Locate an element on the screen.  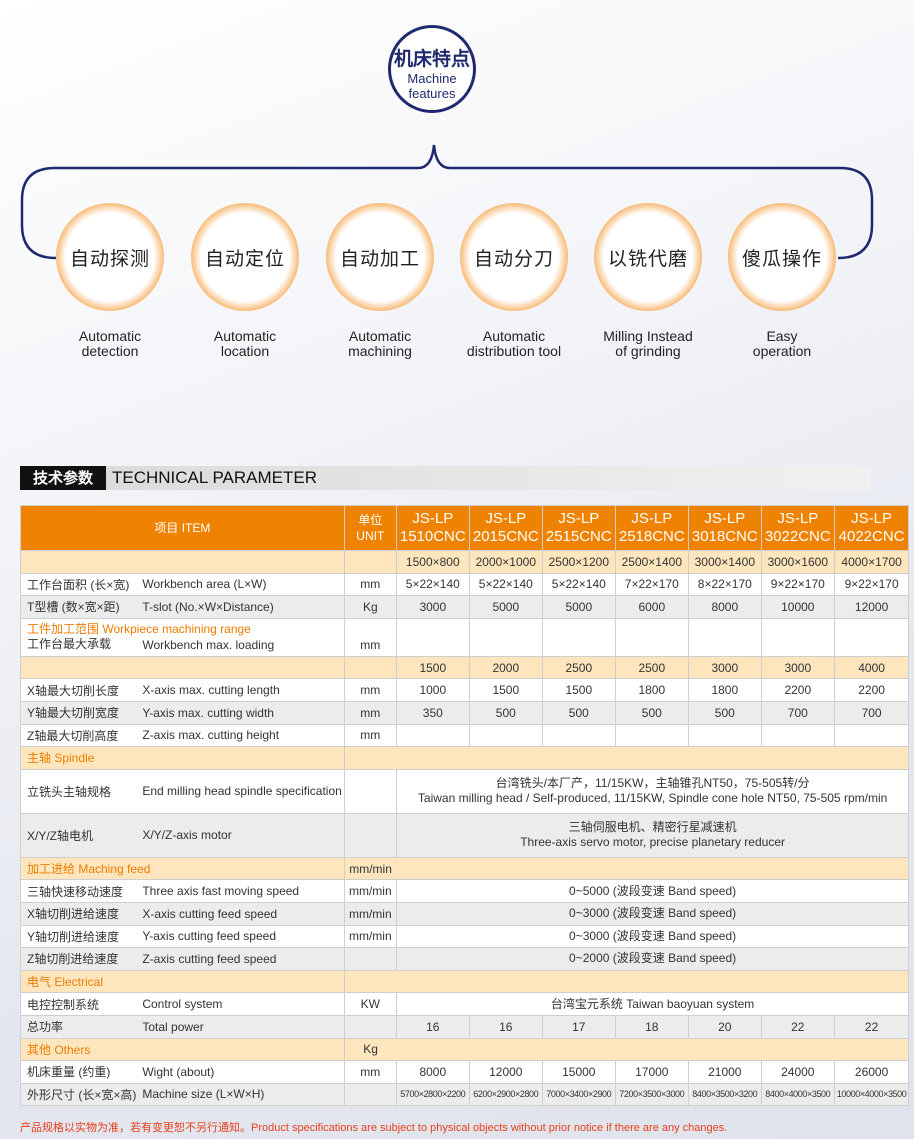
value-cell: 8000 is located at coordinates (724, 607).